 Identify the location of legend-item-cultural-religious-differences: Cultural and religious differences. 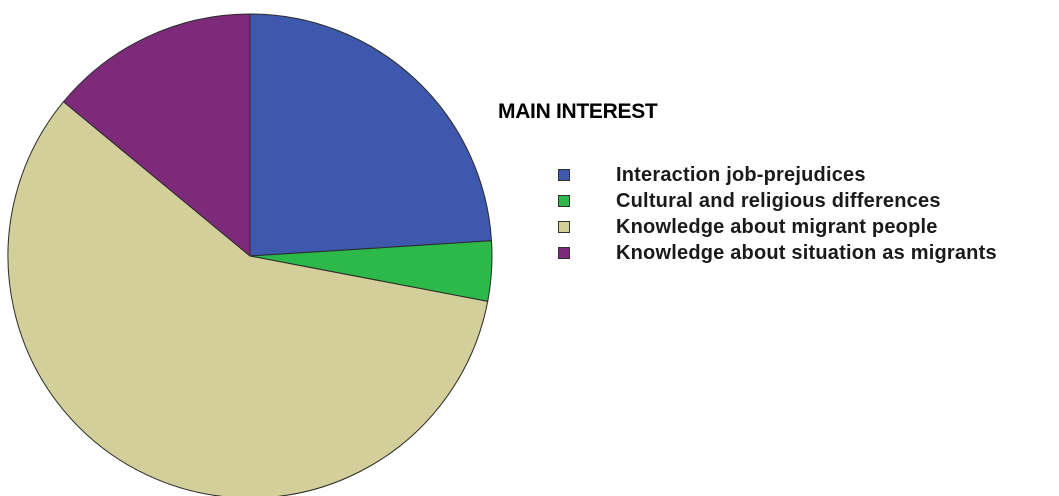
(777, 201).